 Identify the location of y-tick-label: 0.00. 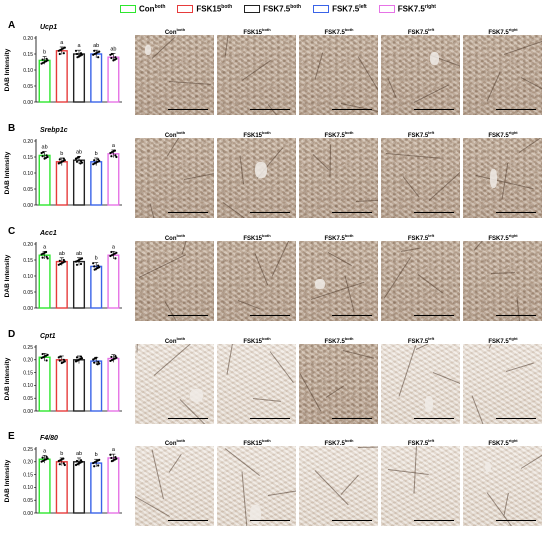
(28, 412).